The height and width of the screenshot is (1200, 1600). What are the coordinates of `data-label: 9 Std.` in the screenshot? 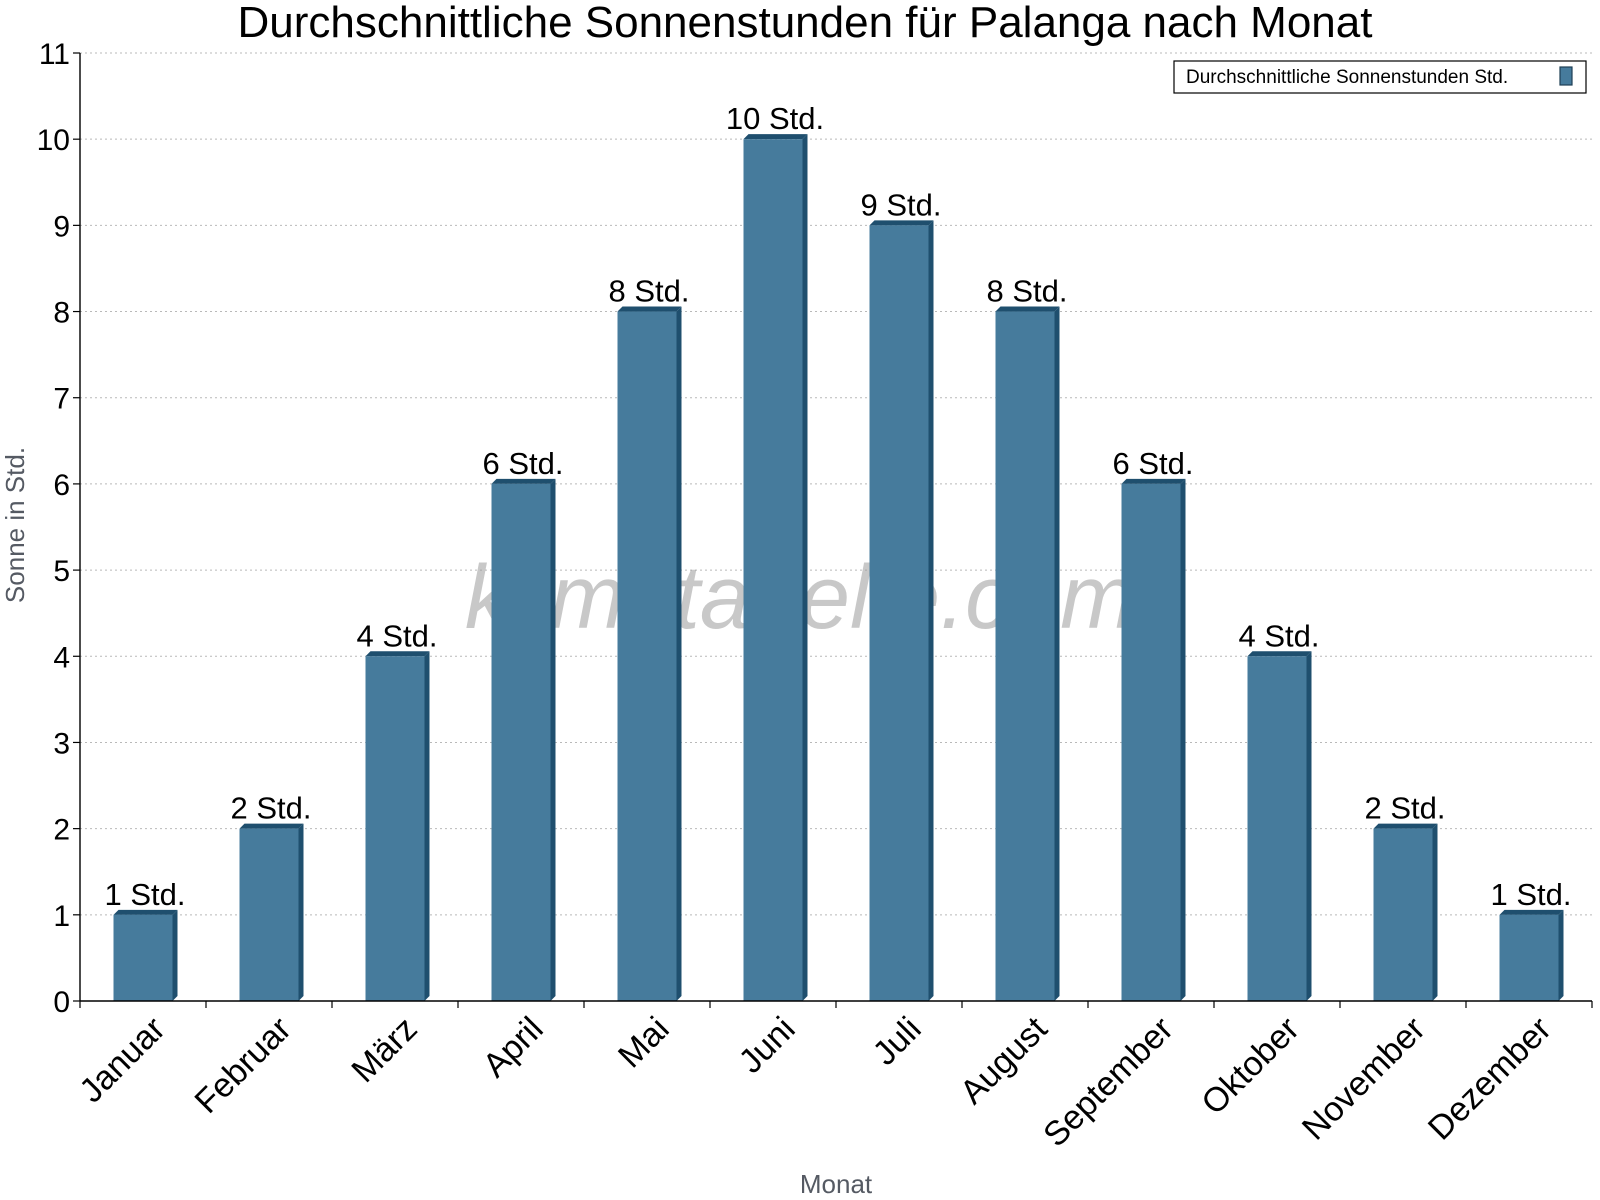 It's located at (901, 204).